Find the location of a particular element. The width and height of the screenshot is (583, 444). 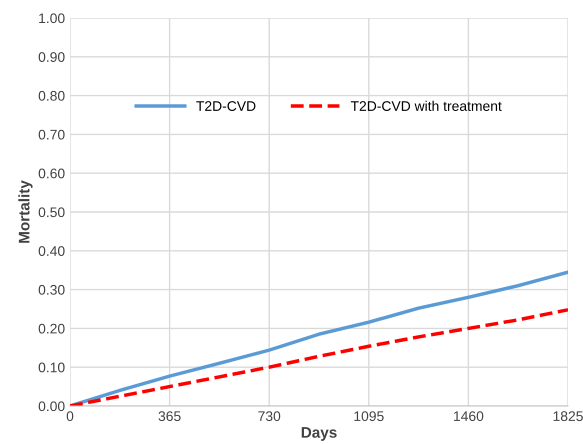

y-axis-title: Mortality is located at coordinates (25, 211).